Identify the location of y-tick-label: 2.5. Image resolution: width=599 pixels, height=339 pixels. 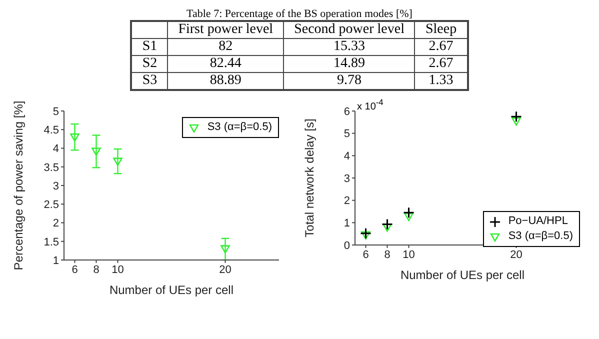
(51, 205).